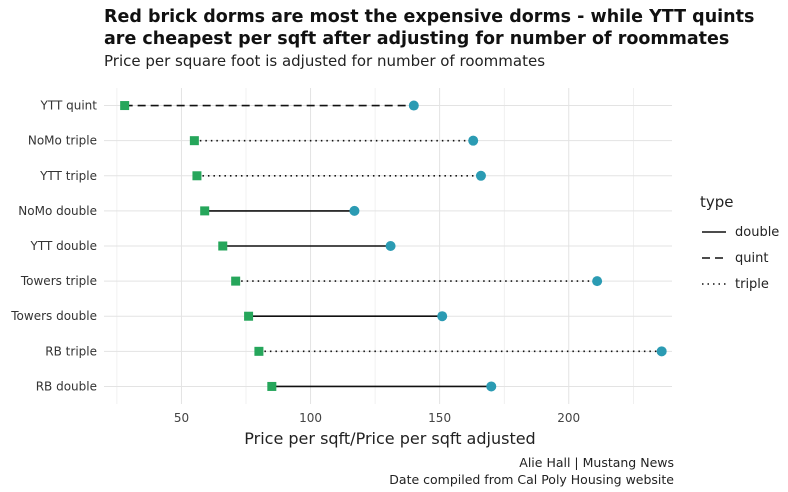  I want to click on legend-label-quint: quint, so click(751, 258).